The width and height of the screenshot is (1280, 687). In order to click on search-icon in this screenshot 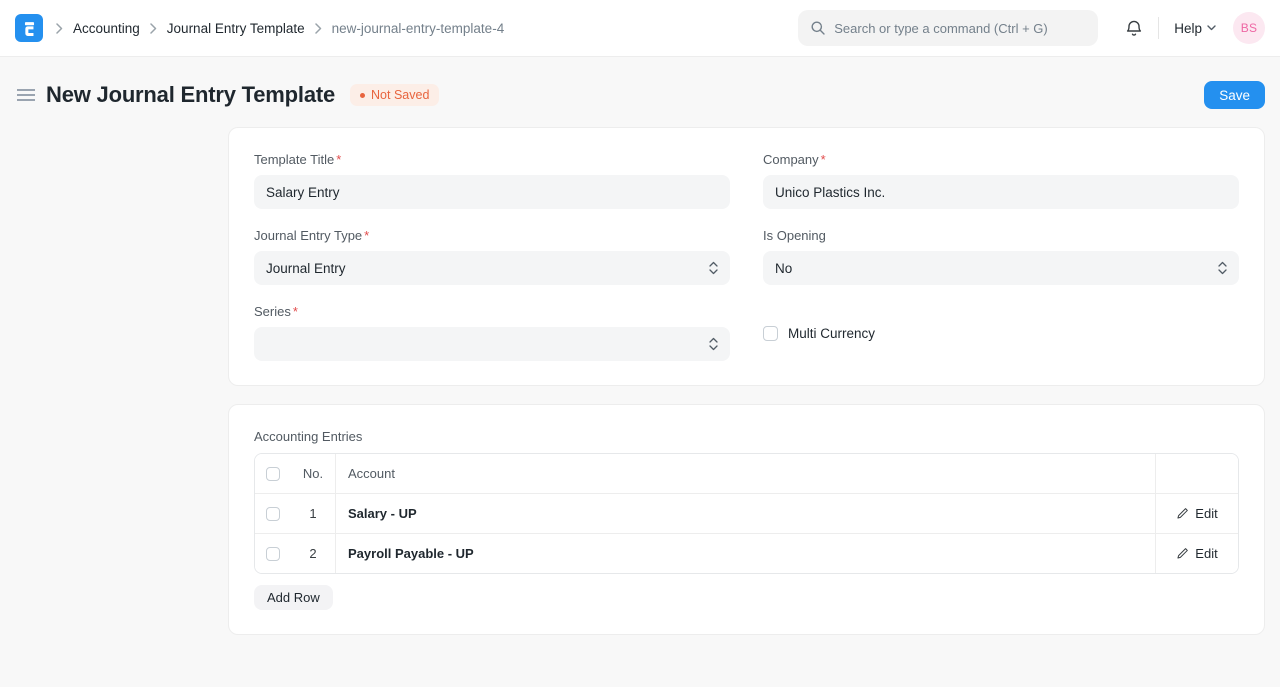, I will do `click(818, 28)`.